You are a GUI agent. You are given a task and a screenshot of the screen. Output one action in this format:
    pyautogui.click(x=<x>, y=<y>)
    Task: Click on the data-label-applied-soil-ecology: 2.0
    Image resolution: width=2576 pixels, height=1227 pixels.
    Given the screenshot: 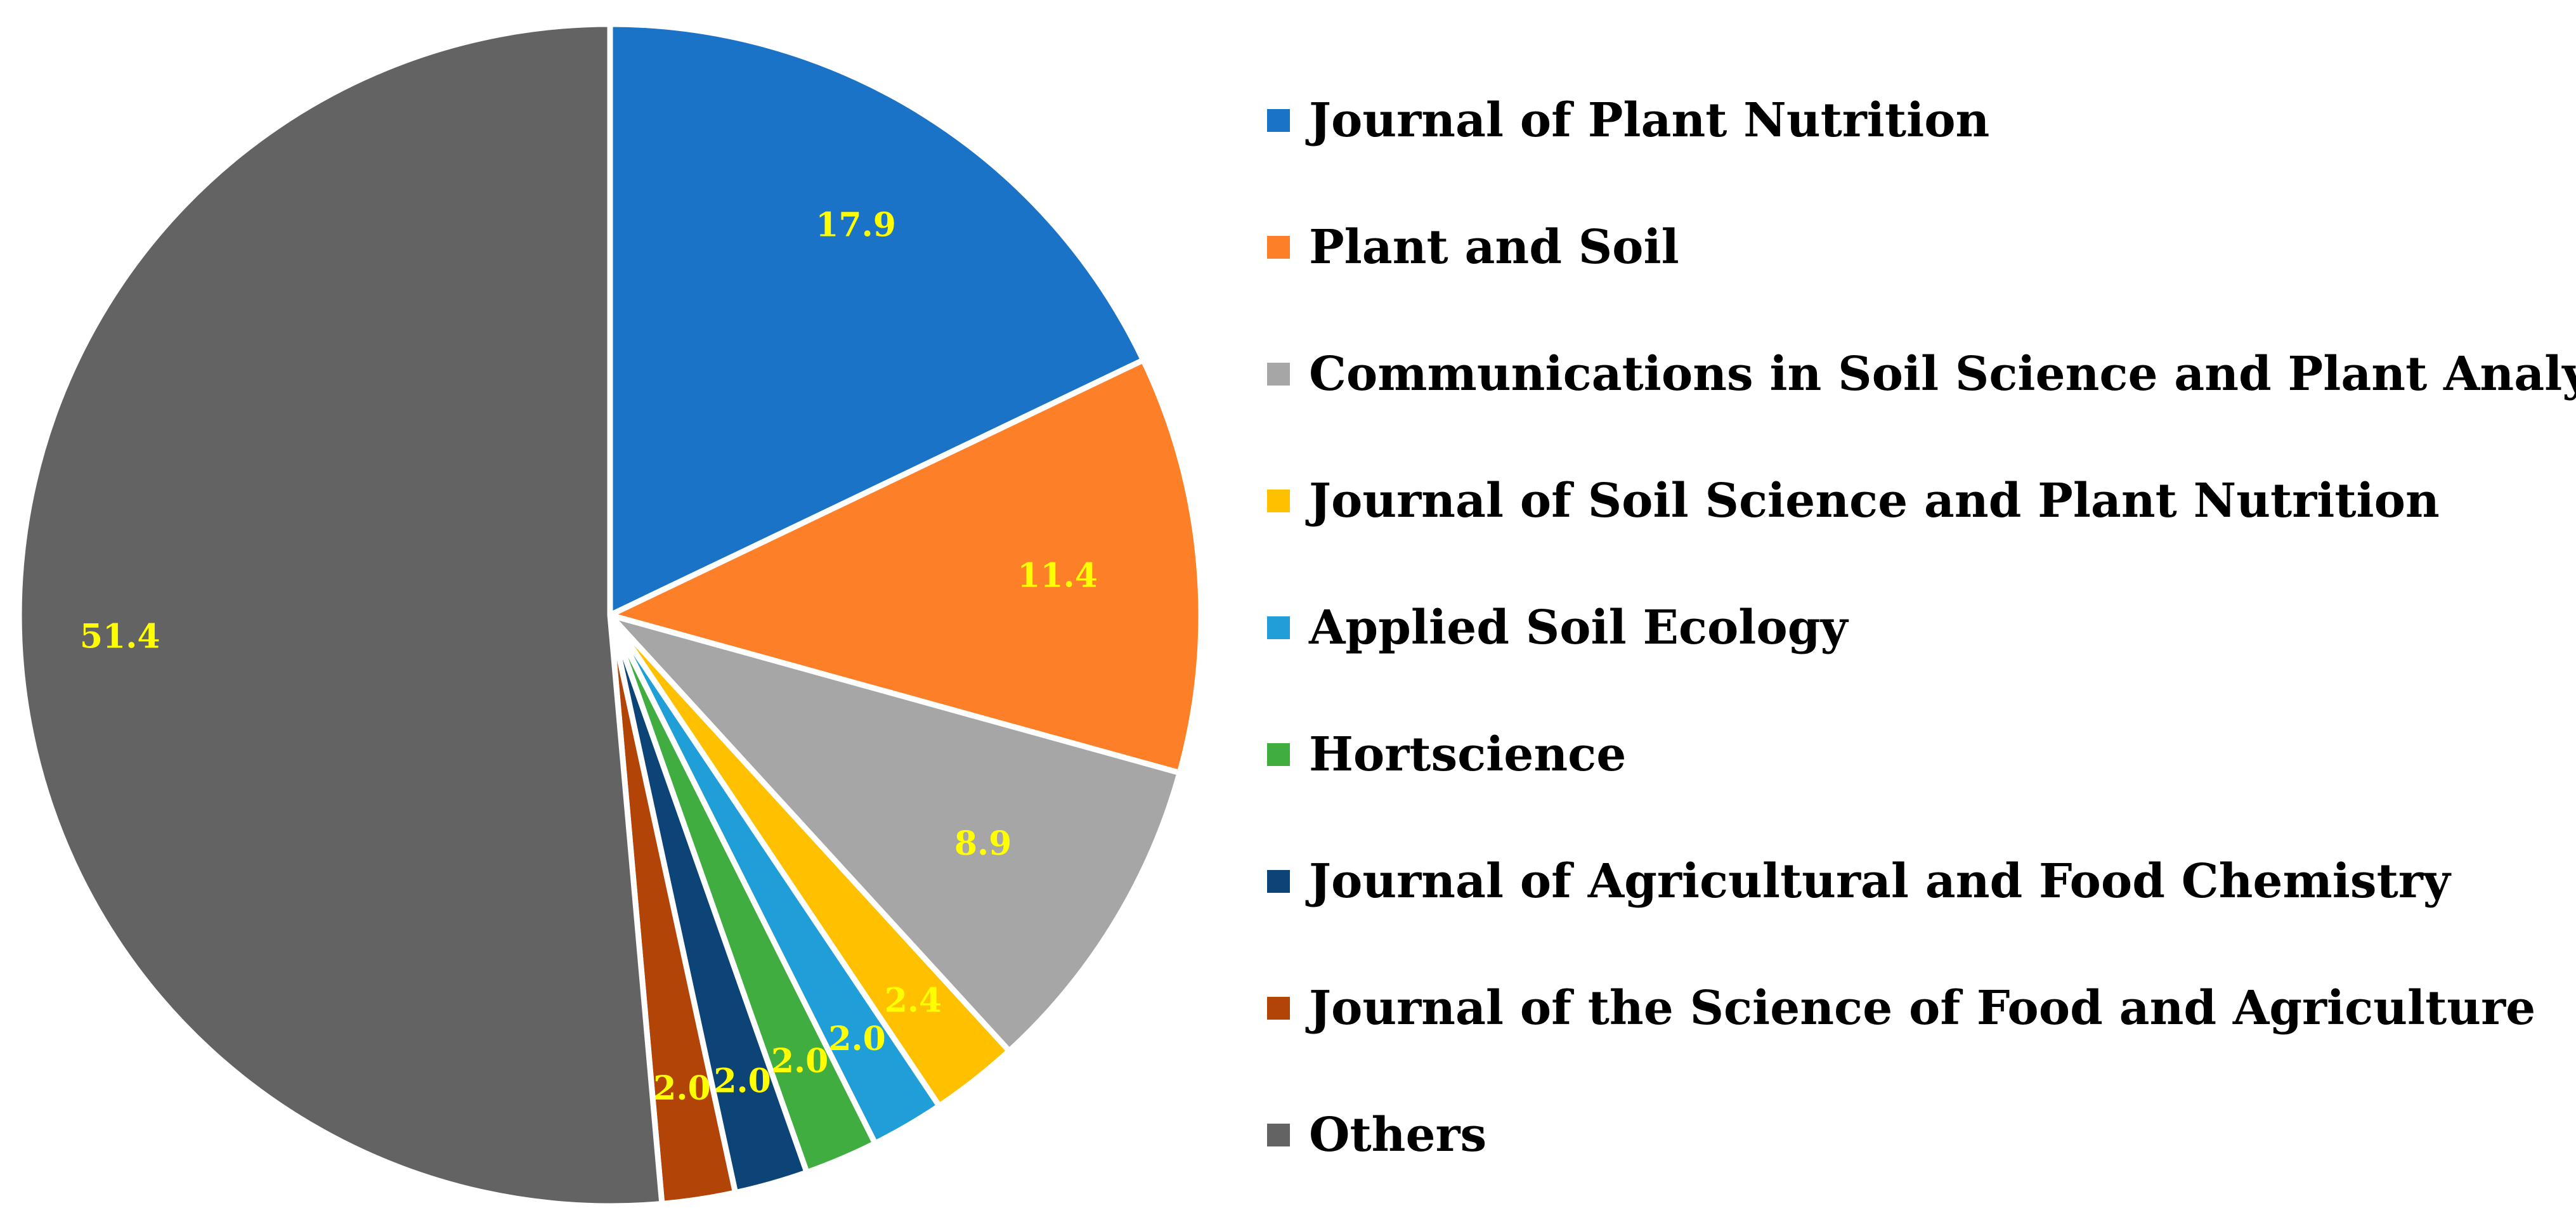 What is the action you would take?
    pyautogui.click(x=857, y=1039)
    